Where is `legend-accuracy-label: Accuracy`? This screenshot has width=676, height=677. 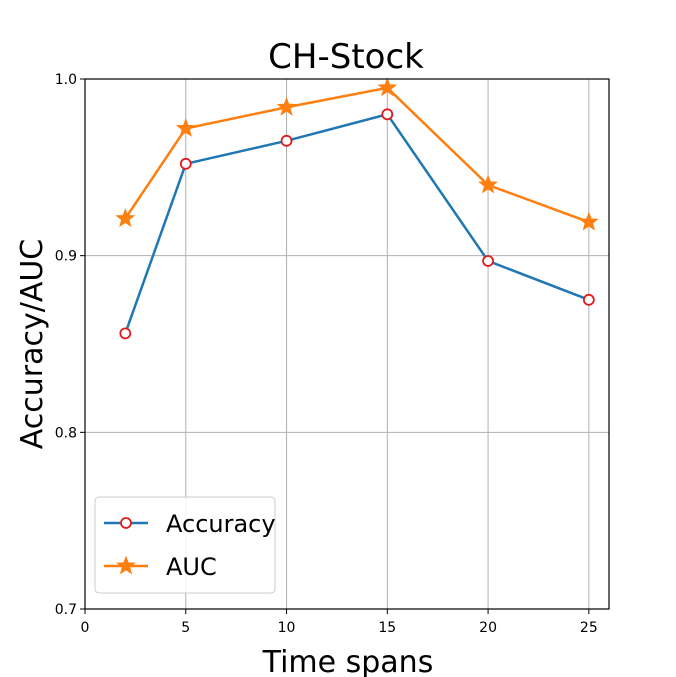 legend-accuracy-label: Accuracy is located at coordinates (221, 524).